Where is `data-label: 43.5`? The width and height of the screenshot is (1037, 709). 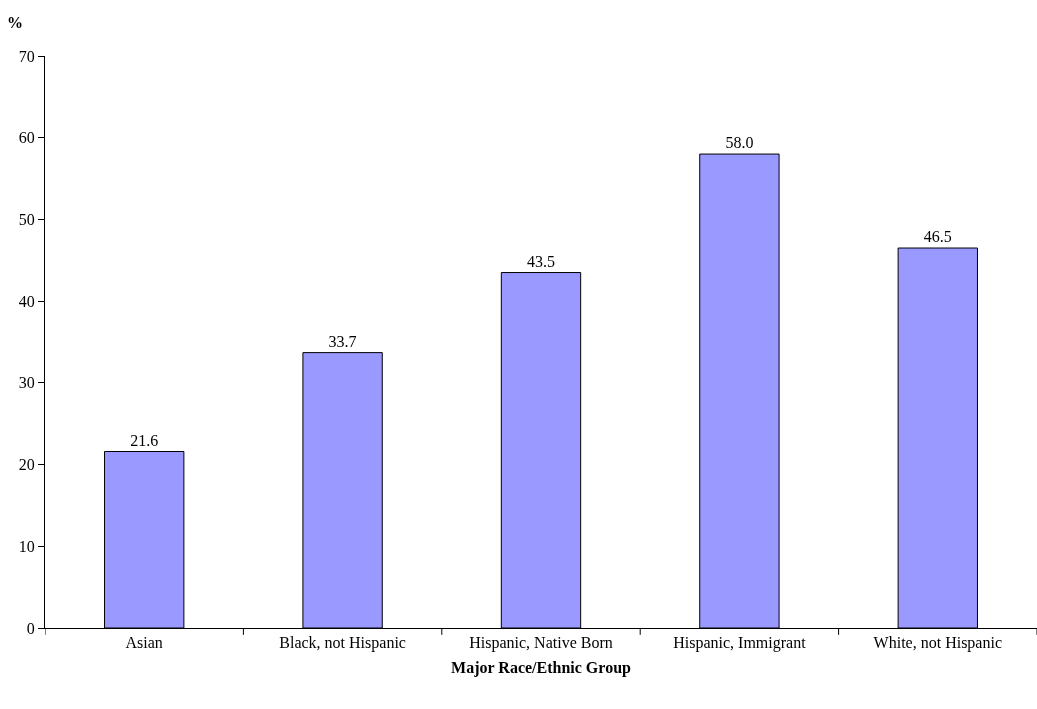
data-label: 43.5 is located at coordinates (541, 261).